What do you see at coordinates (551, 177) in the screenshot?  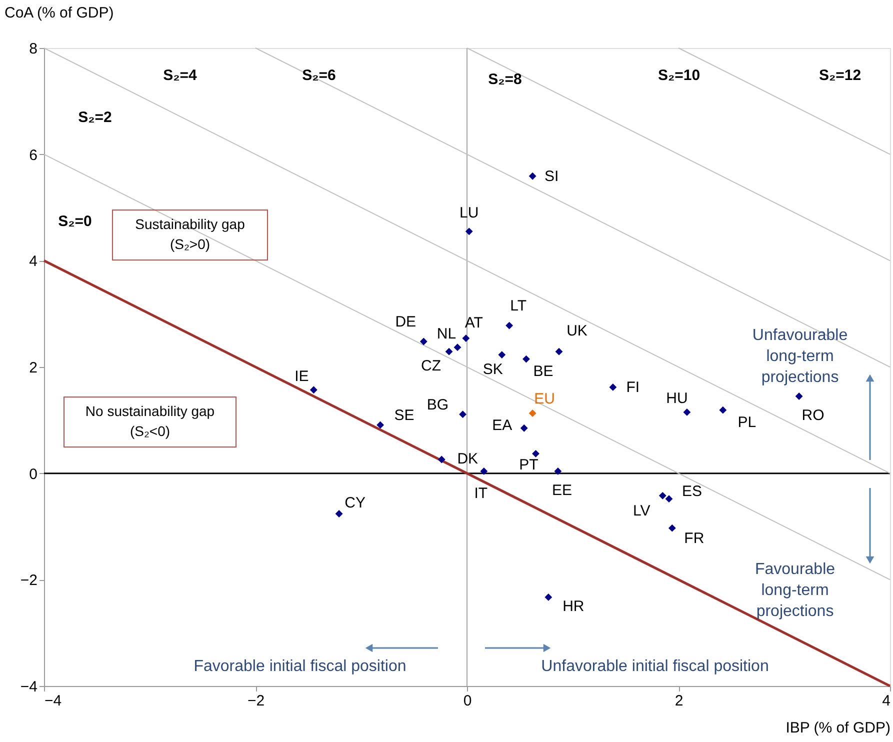 I see `annotation: SI` at bounding box center [551, 177].